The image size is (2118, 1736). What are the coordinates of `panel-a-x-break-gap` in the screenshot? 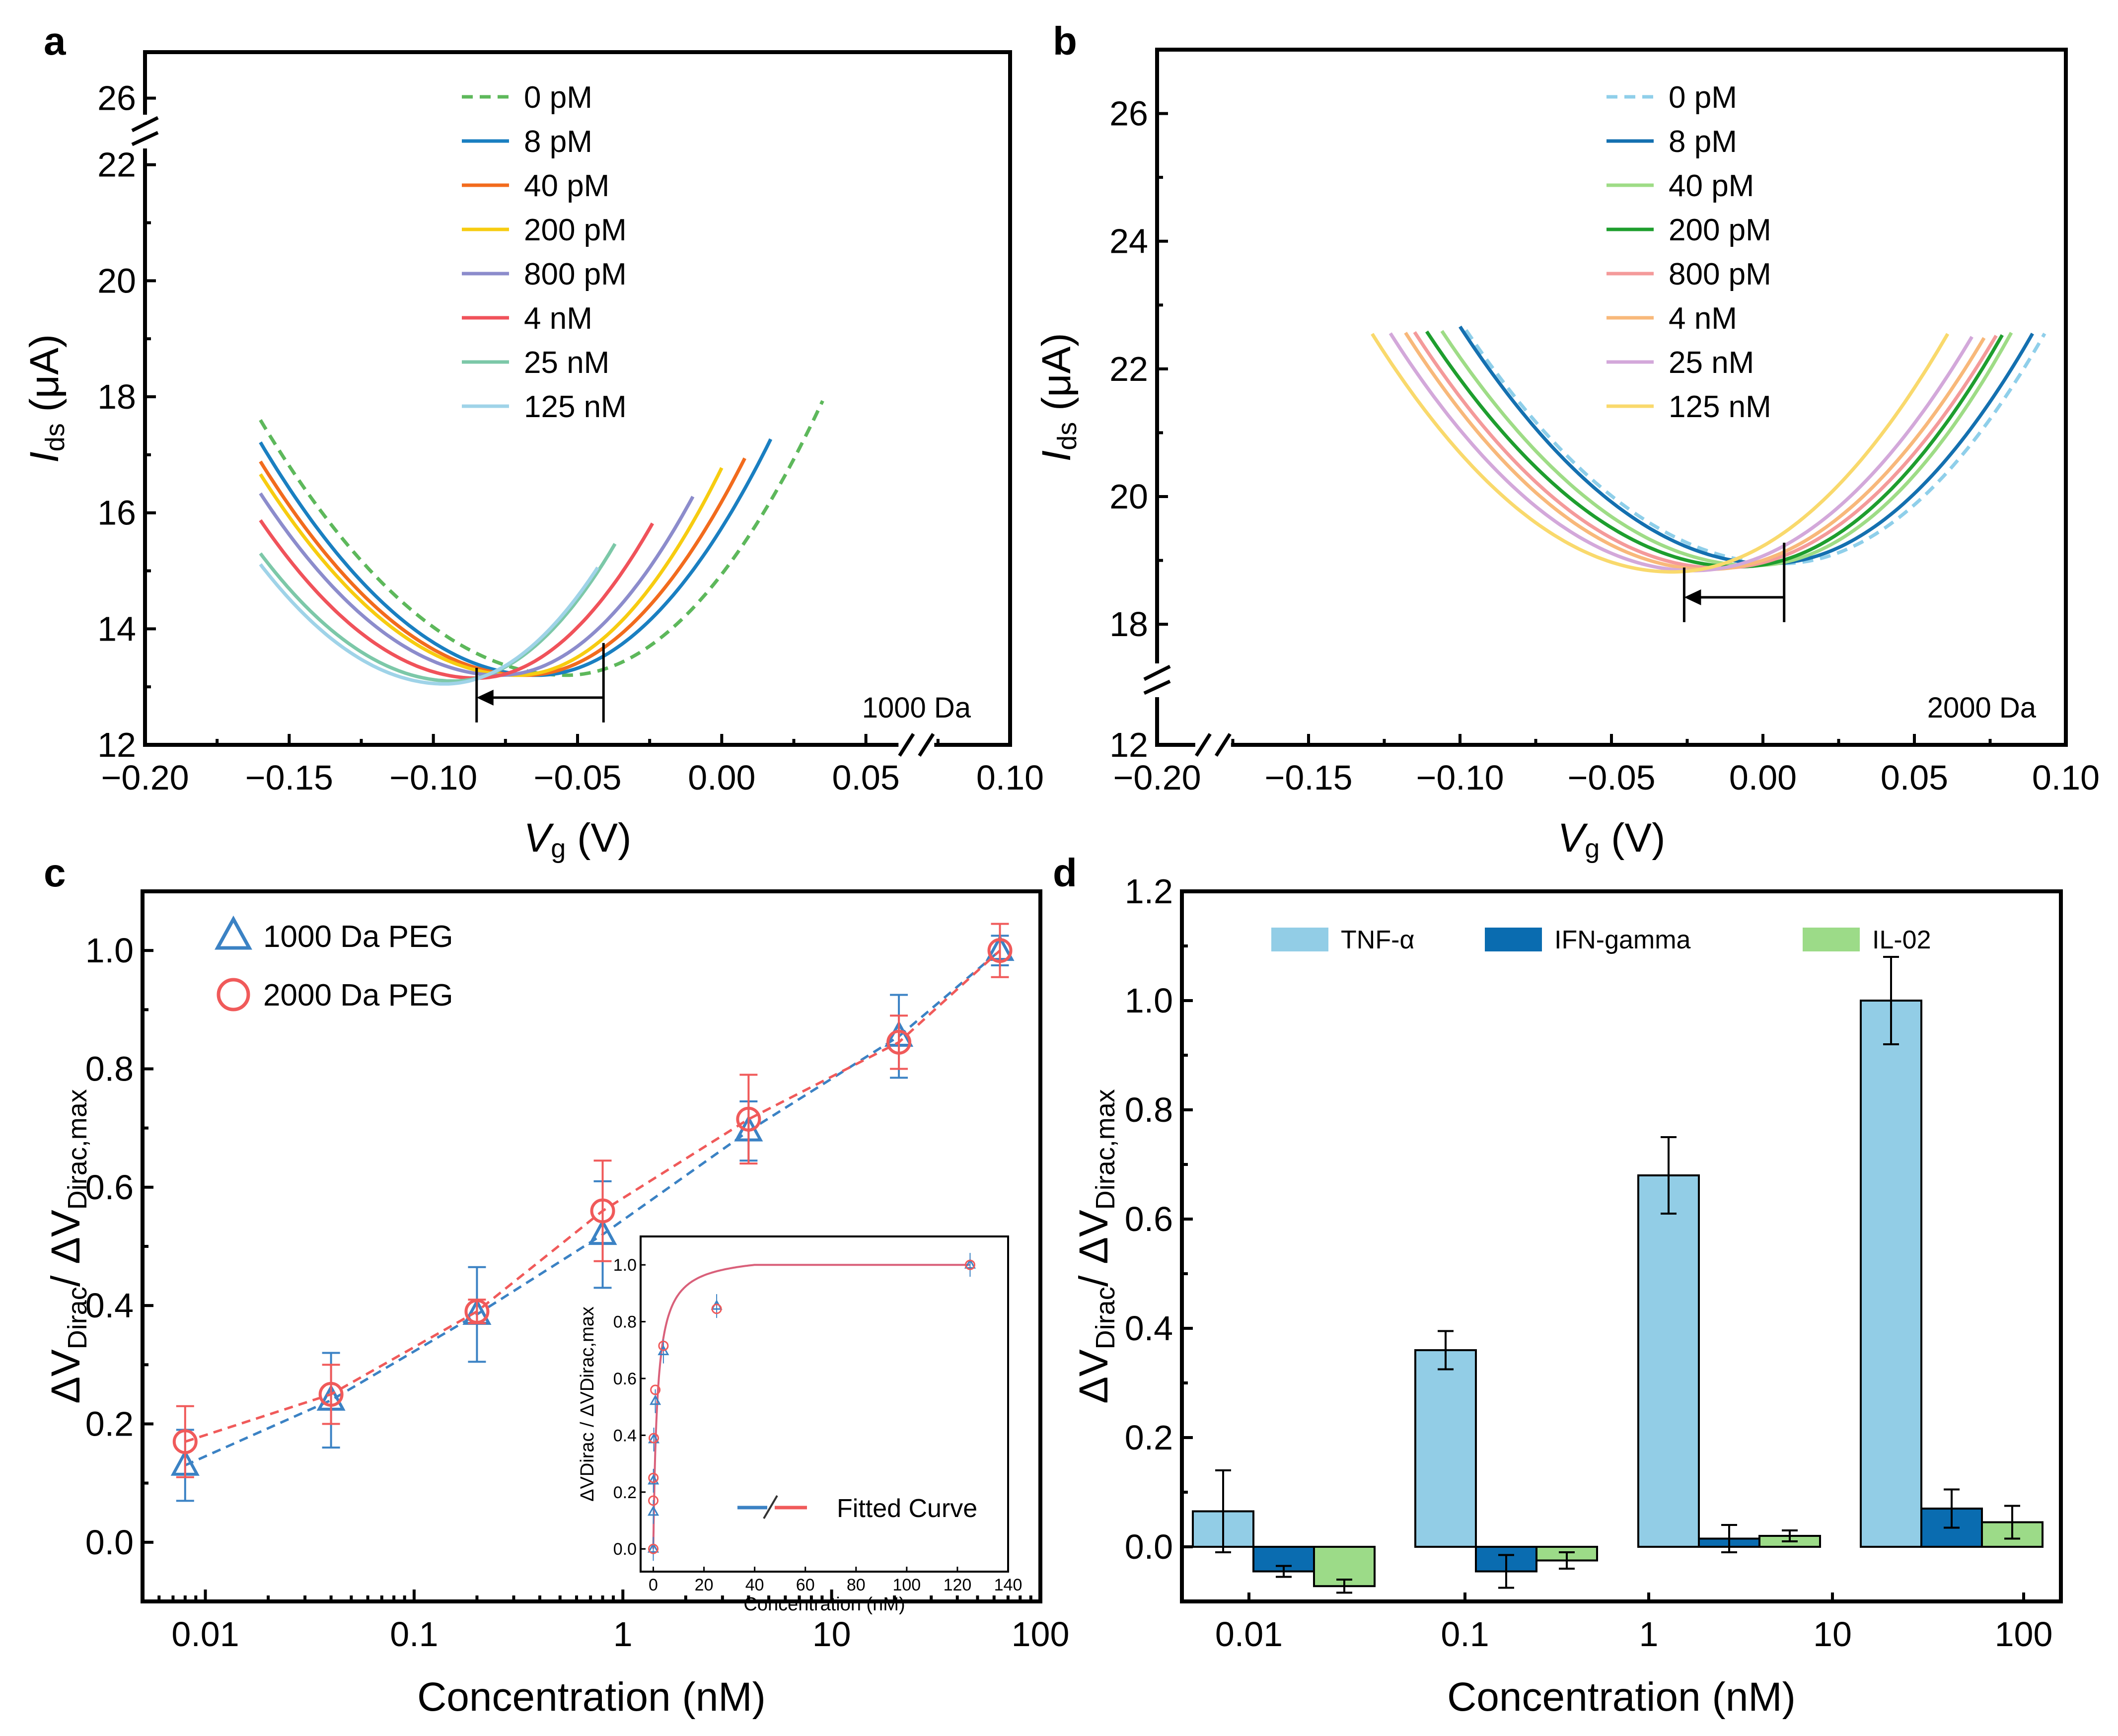 It's located at (916, 745).